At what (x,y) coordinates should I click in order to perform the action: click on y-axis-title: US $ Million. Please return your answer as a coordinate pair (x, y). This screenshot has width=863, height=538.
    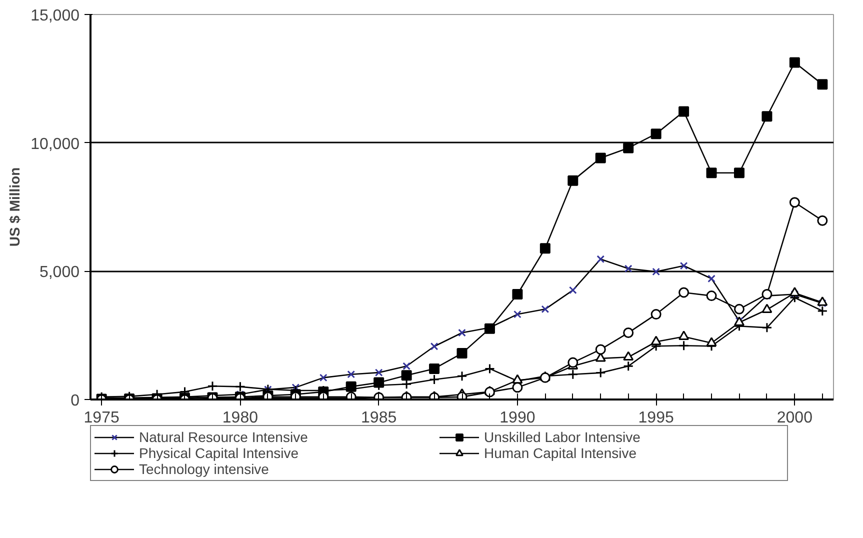
    Looking at the image, I should click on (14, 207).